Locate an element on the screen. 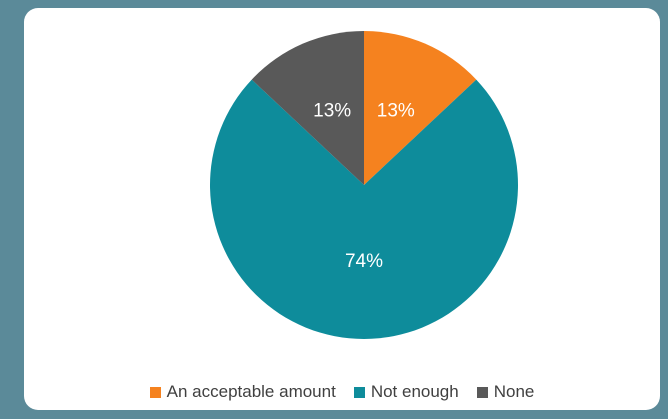 This screenshot has height=419, width=668. pie-label-not-enough: 74% is located at coordinates (364, 261).